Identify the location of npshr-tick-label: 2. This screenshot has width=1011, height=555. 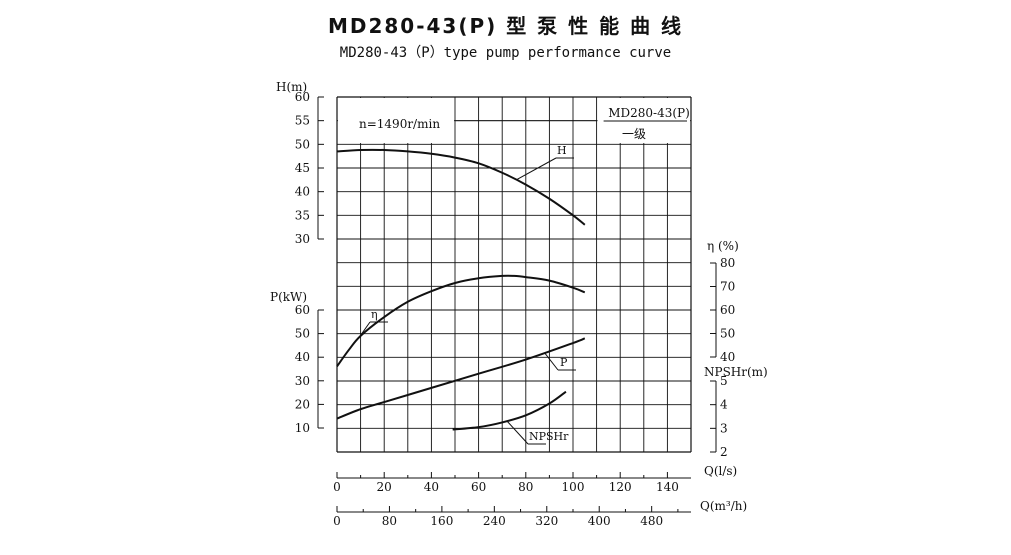
(724, 452).